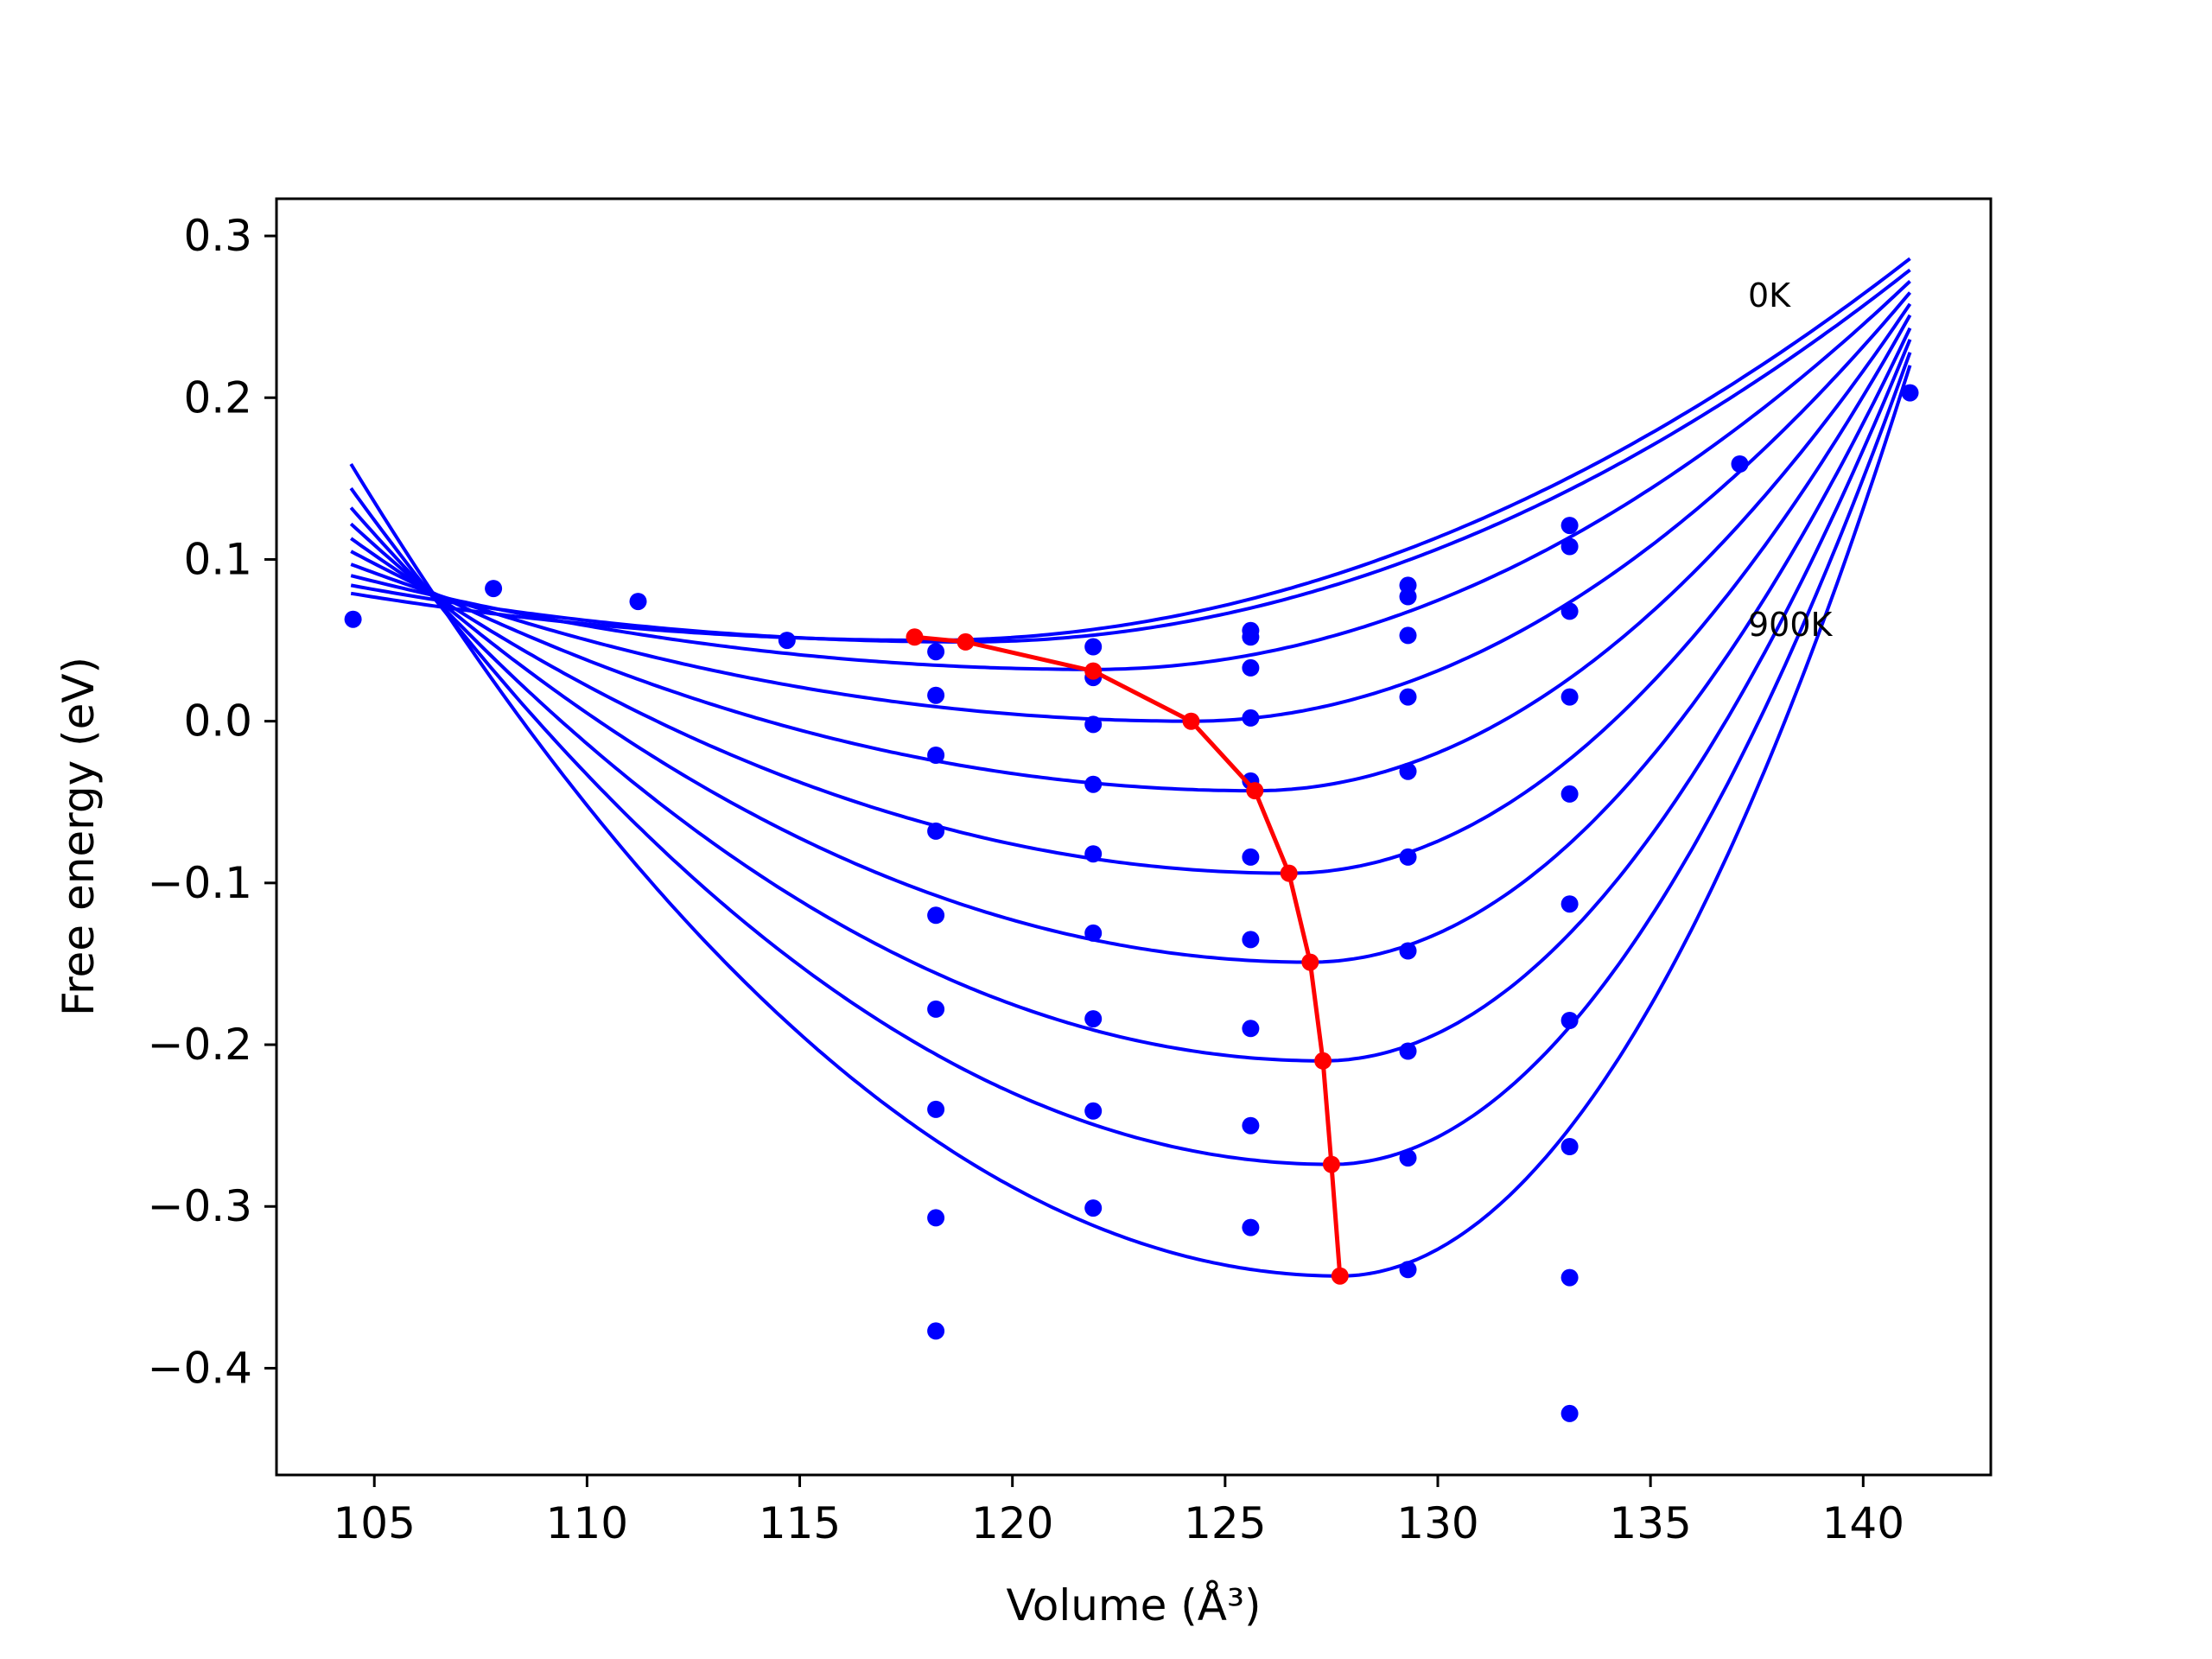  I want to click on x-tick-label: 135, so click(1650, 1523).